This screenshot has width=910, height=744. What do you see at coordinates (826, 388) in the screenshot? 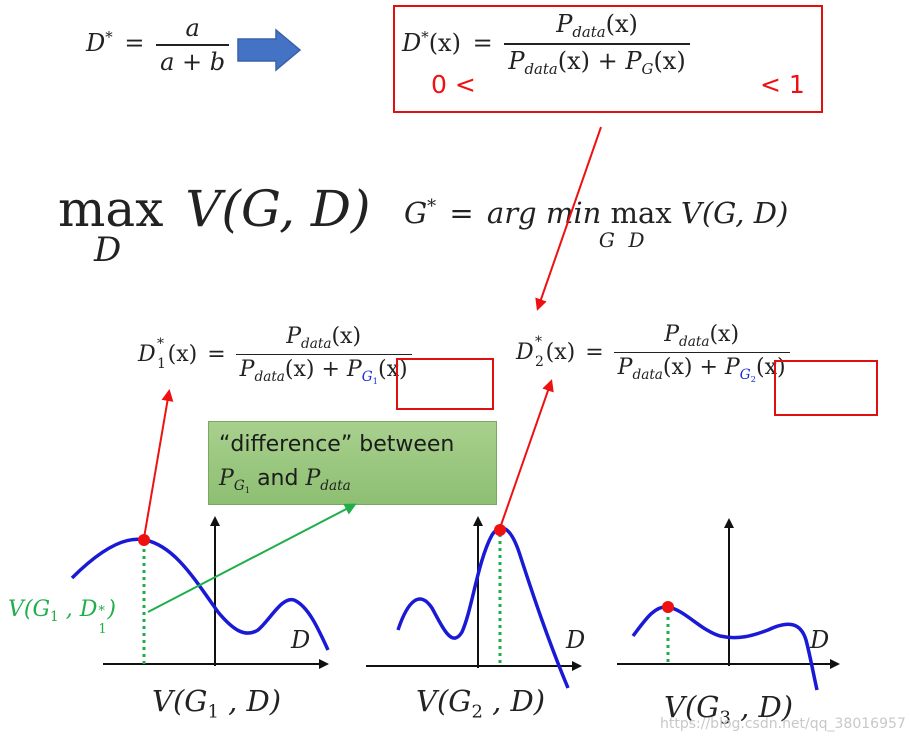
I see `pg2-red-box` at bounding box center [826, 388].